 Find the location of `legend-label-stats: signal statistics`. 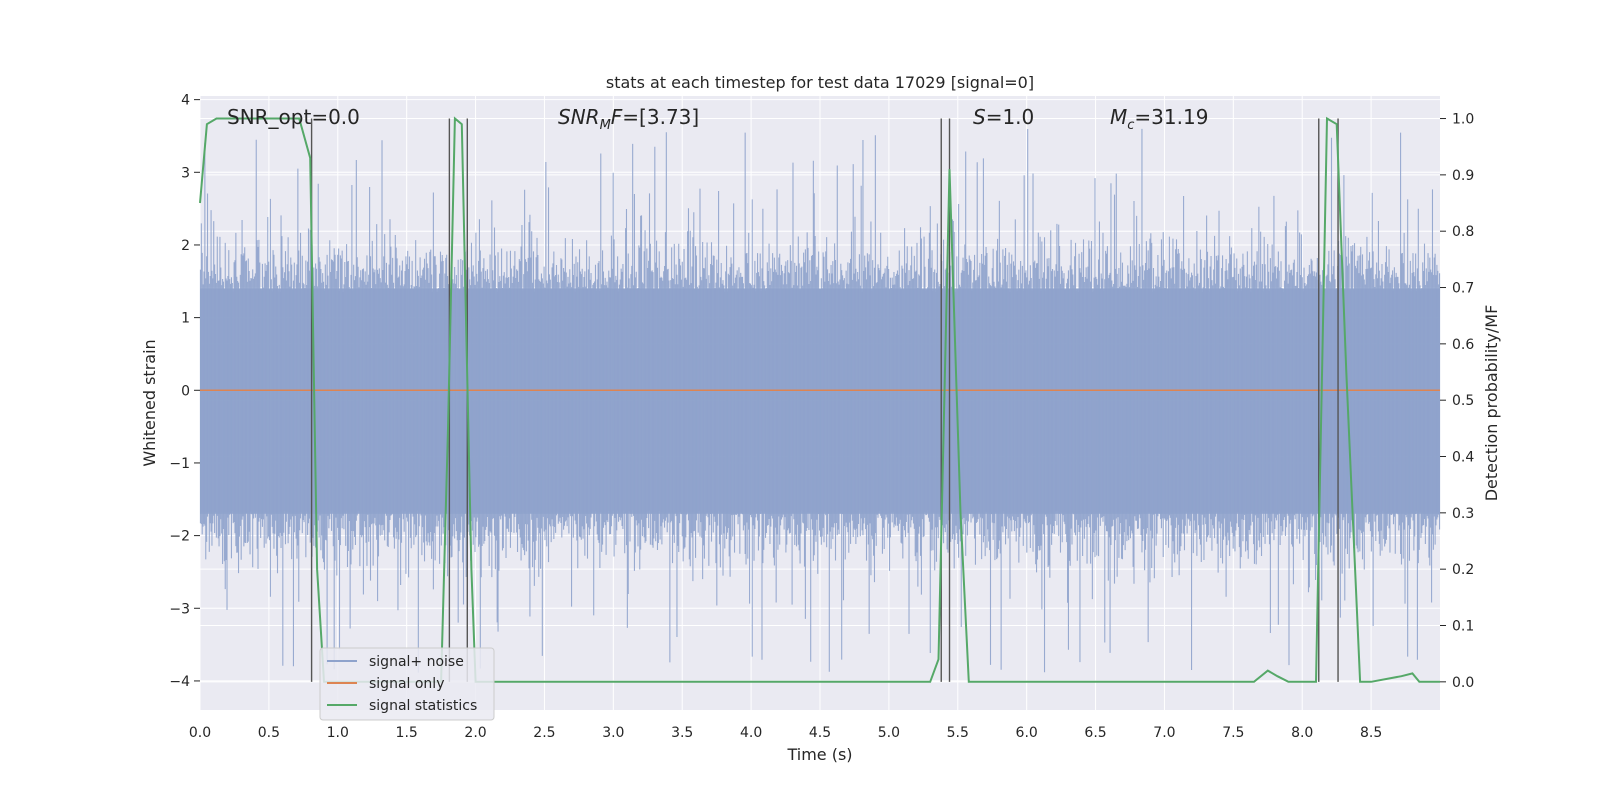

legend-label-stats: signal statistics is located at coordinates (423, 706).